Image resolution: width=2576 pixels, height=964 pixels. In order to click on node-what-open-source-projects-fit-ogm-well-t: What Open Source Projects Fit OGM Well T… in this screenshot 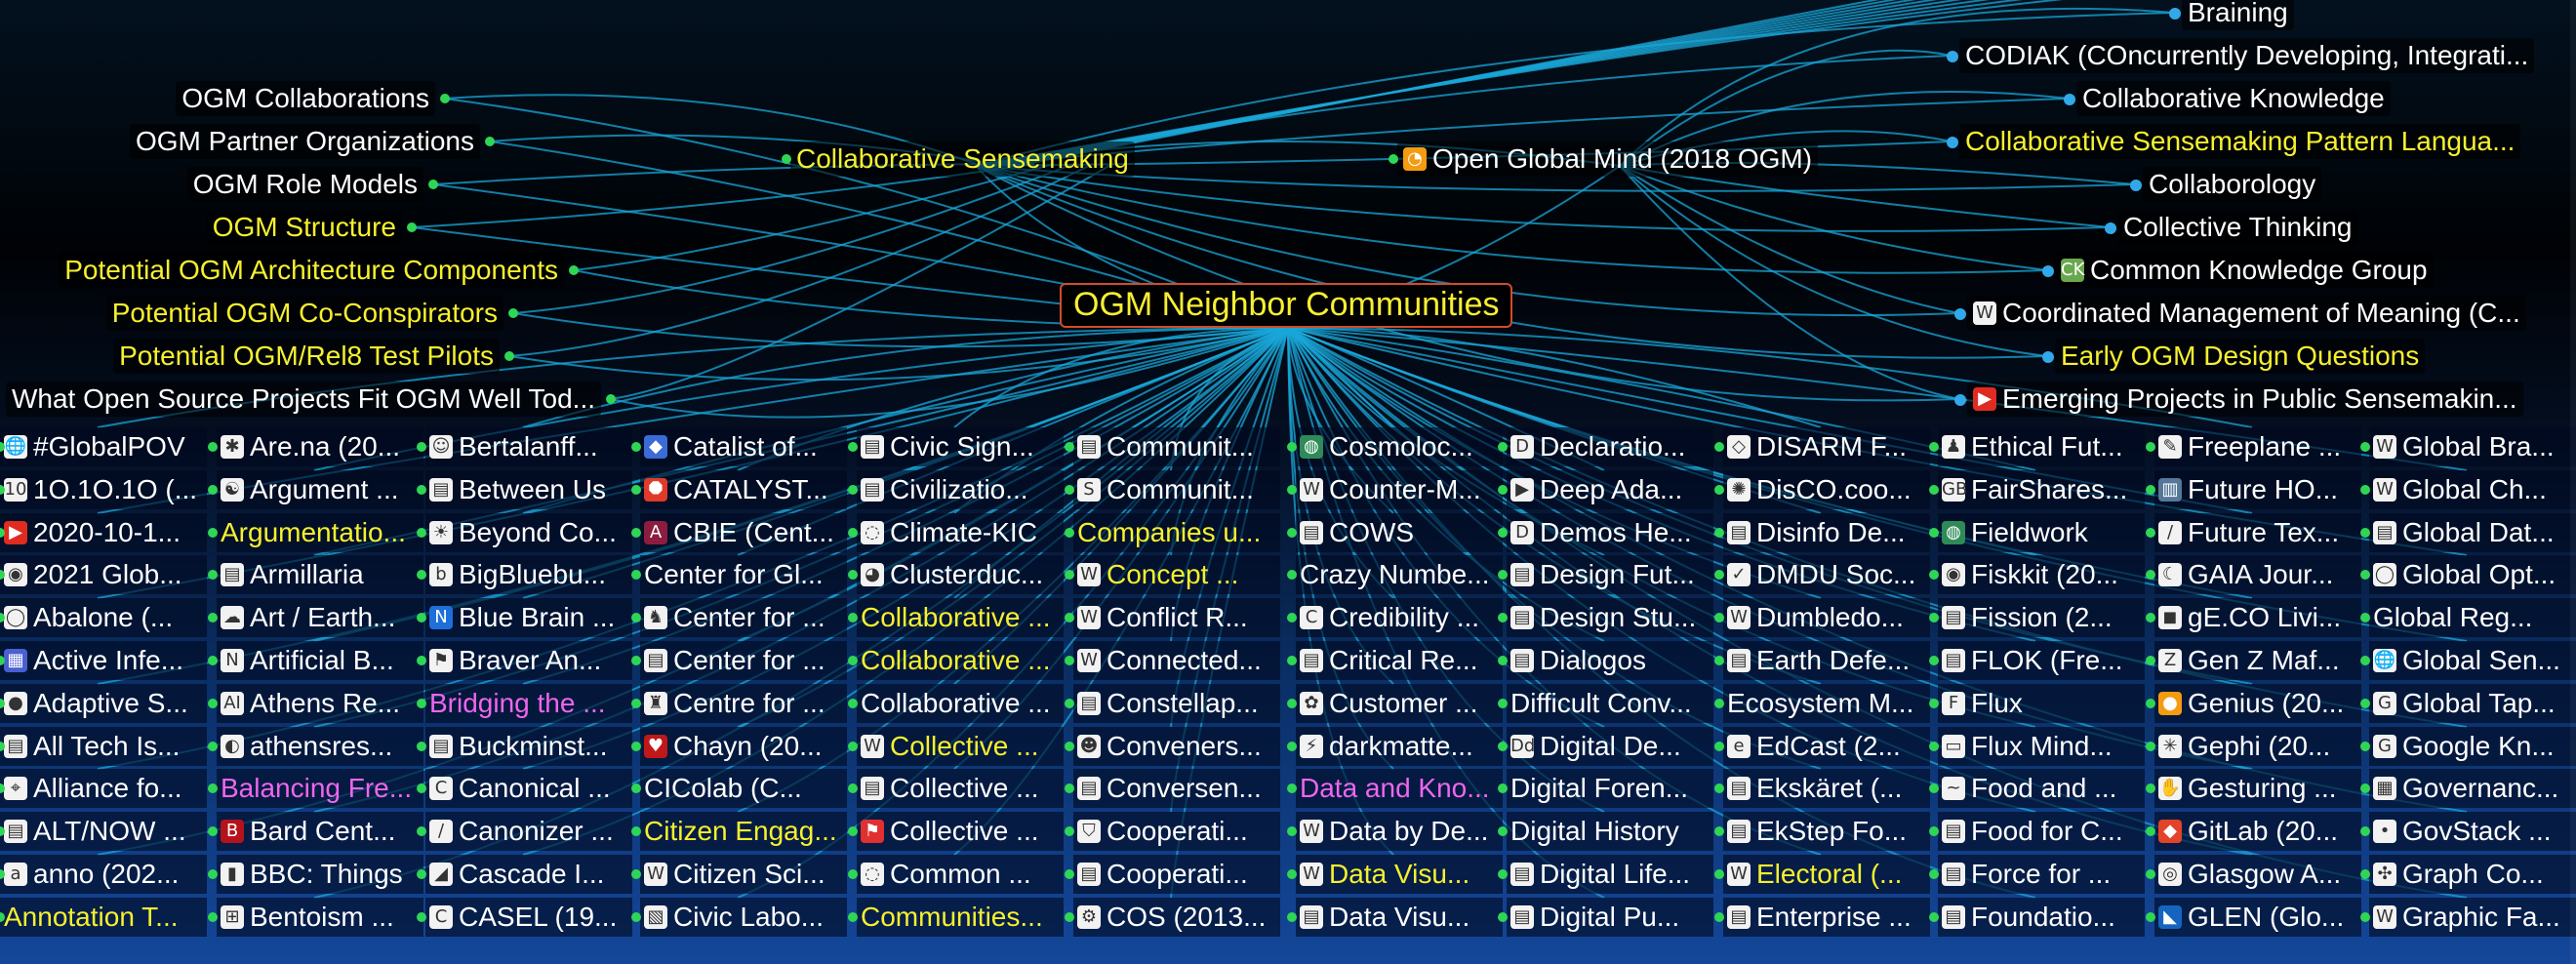, I will do `click(303, 399)`.